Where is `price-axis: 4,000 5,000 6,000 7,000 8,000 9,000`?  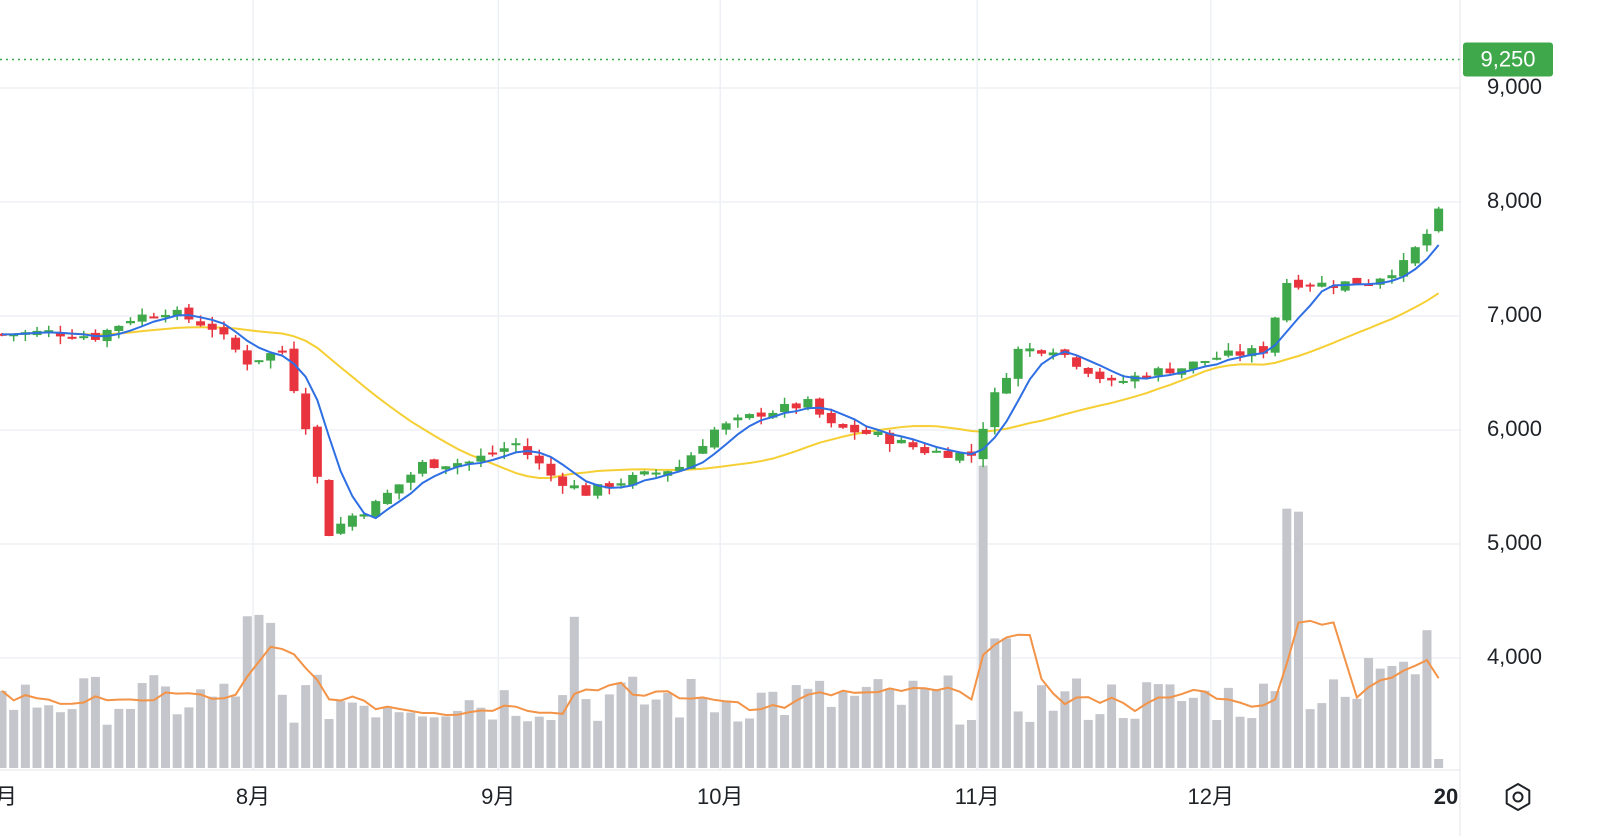 price-axis: 4,000 5,000 6,000 7,000 8,000 9,000 is located at coordinates (1514, 371).